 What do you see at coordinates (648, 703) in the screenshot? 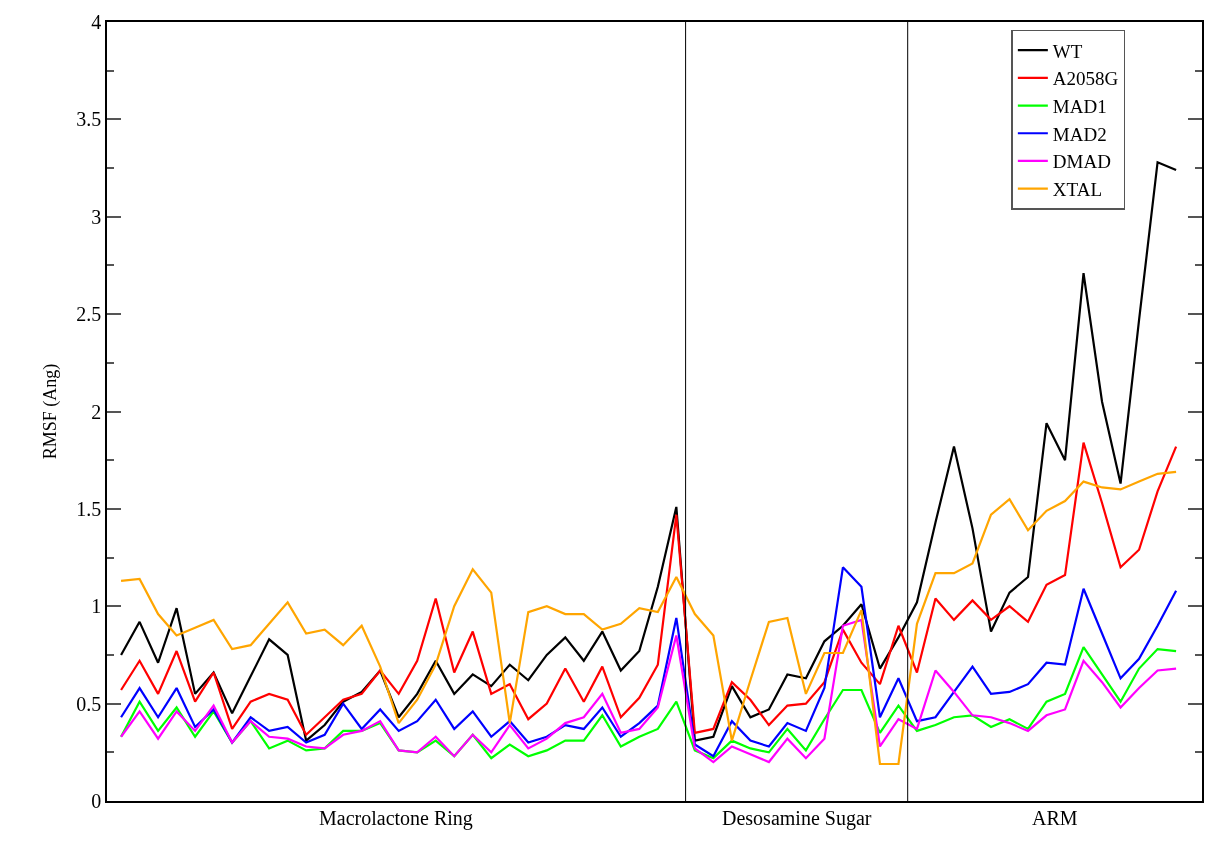
I see `line-series` at bounding box center [648, 703].